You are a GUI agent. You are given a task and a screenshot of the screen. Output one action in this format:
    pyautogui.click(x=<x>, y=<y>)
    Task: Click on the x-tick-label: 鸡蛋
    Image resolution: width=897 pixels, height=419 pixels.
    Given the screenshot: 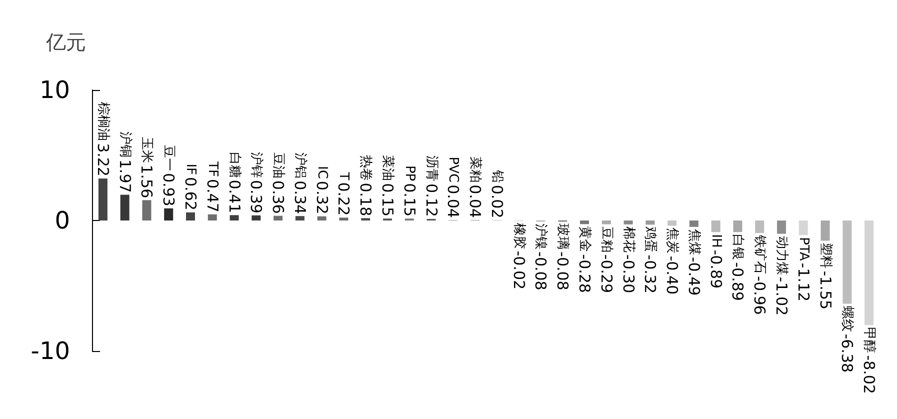 What is the action you would take?
    pyautogui.click(x=650, y=239)
    